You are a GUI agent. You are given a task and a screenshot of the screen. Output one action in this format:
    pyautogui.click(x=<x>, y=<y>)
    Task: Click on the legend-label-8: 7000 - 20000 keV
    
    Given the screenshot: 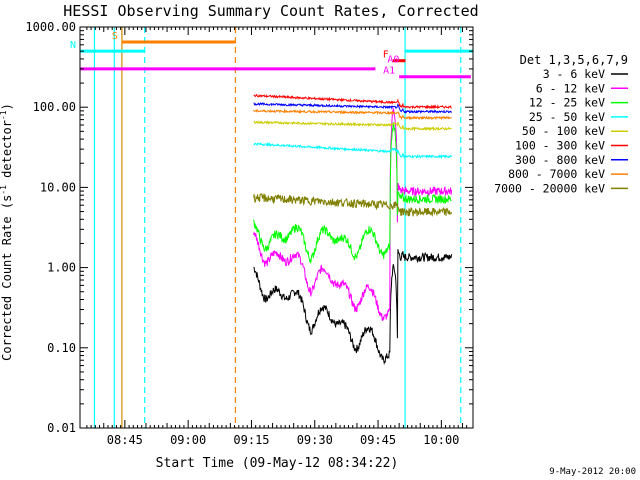 What is the action you would take?
    pyautogui.click(x=549, y=188)
    